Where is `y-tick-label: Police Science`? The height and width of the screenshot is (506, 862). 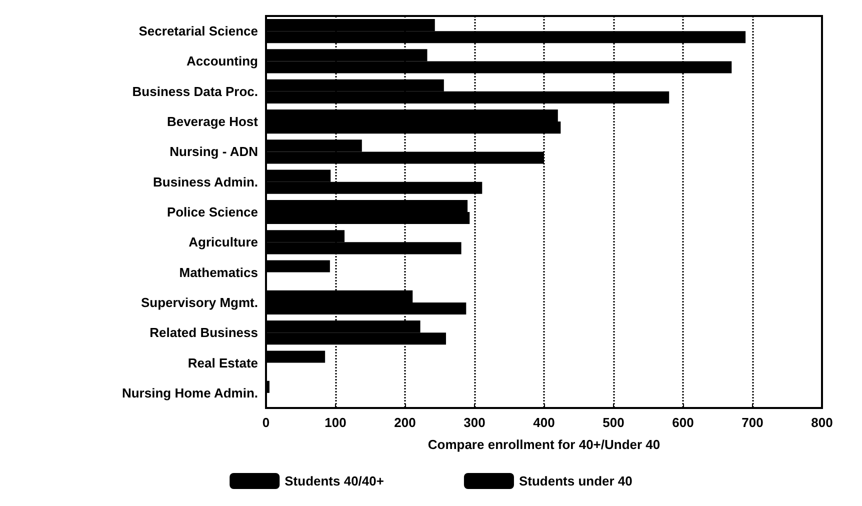
y-tick-label: Police Science is located at coordinates (212, 212).